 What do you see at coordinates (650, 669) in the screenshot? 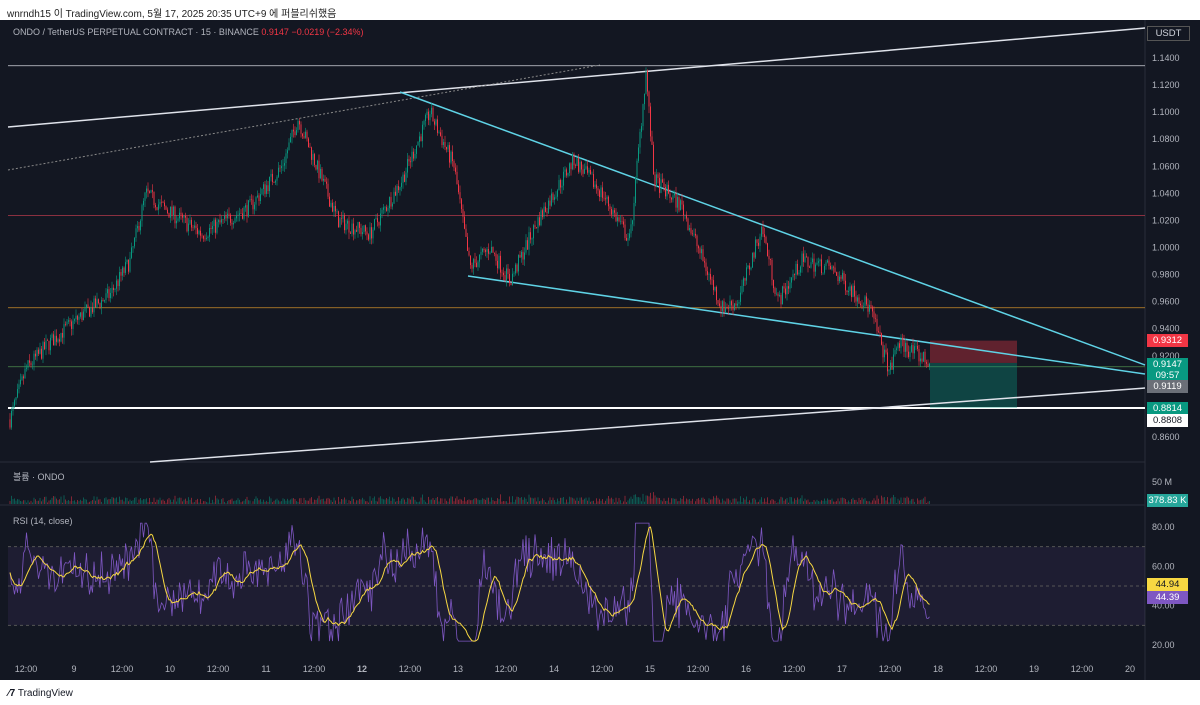
I see `time-tick: 15` at bounding box center [650, 669].